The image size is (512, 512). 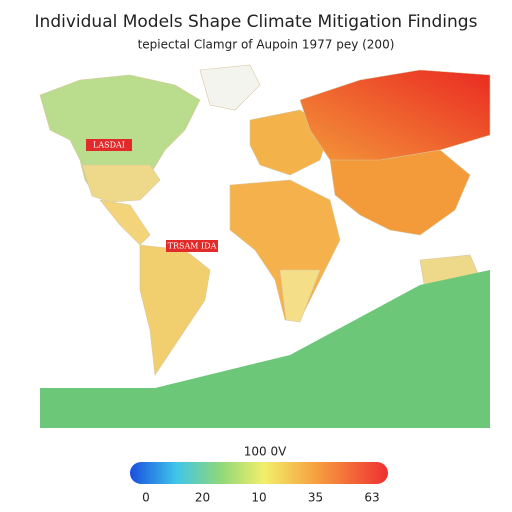 What do you see at coordinates (395, 117) in the screenshot?
I see `russia` at bounding box center [395, 117].